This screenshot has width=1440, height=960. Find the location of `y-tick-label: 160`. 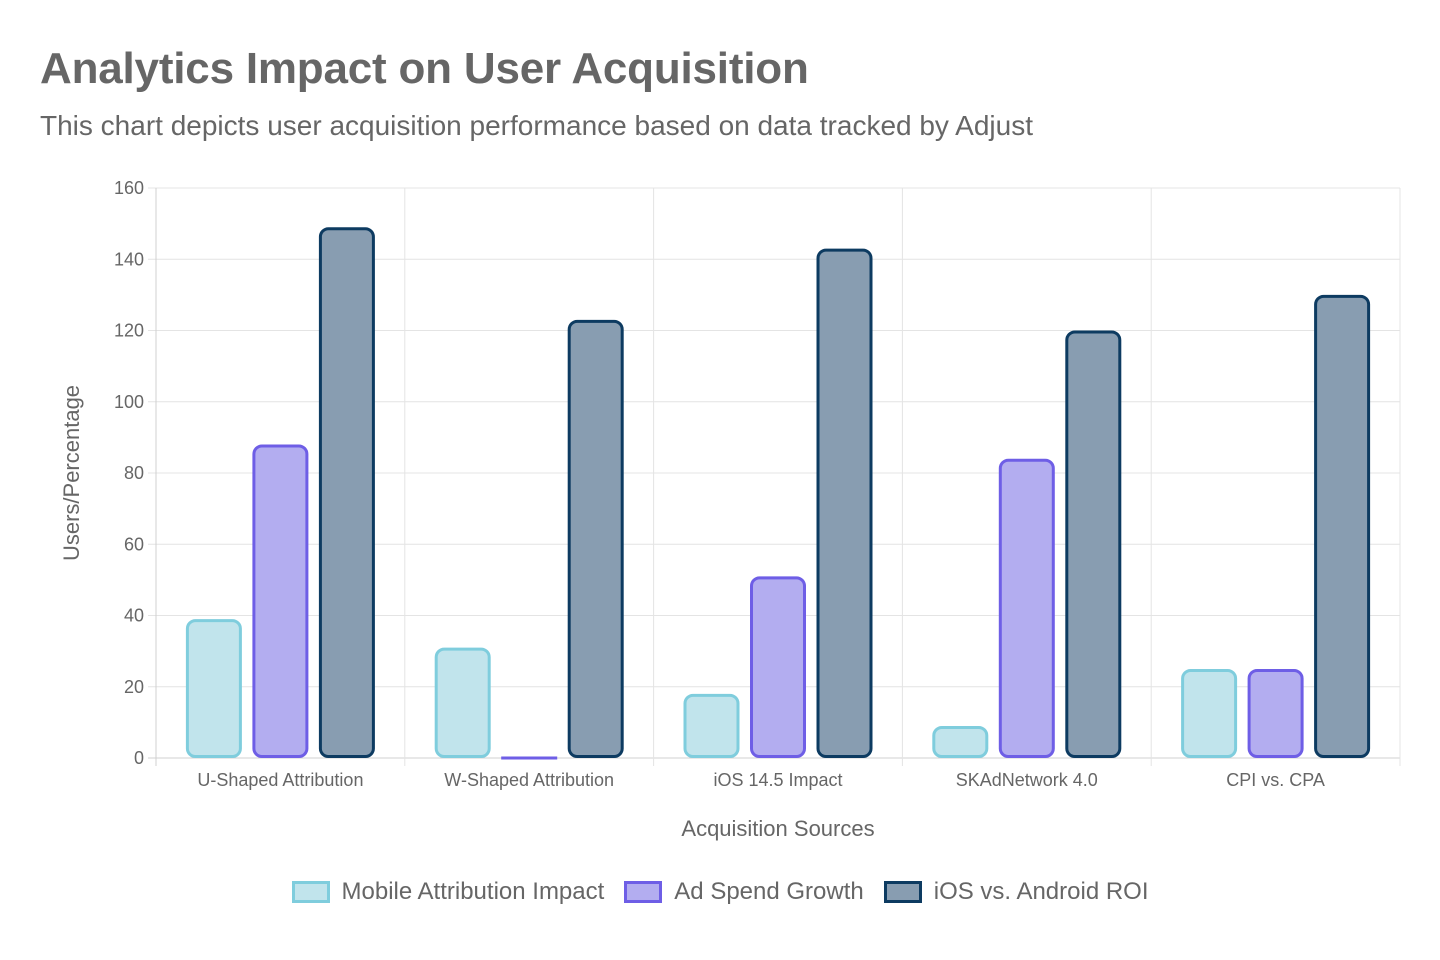

y-tick-label: 160 is located at coordinates (129, 188).